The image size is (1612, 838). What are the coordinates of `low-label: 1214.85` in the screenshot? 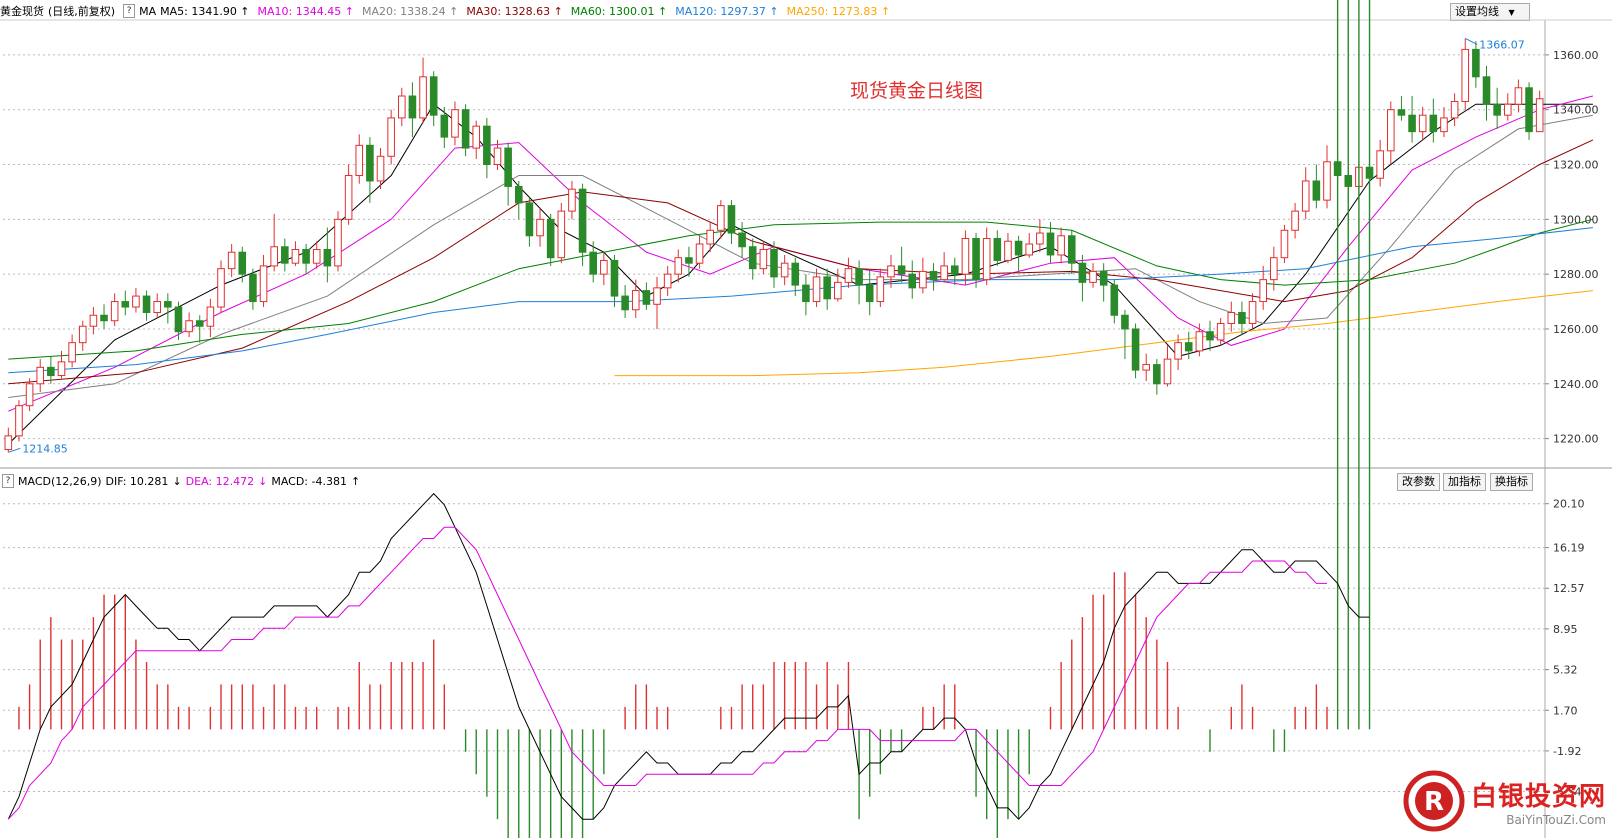 It's located at (45, 448).